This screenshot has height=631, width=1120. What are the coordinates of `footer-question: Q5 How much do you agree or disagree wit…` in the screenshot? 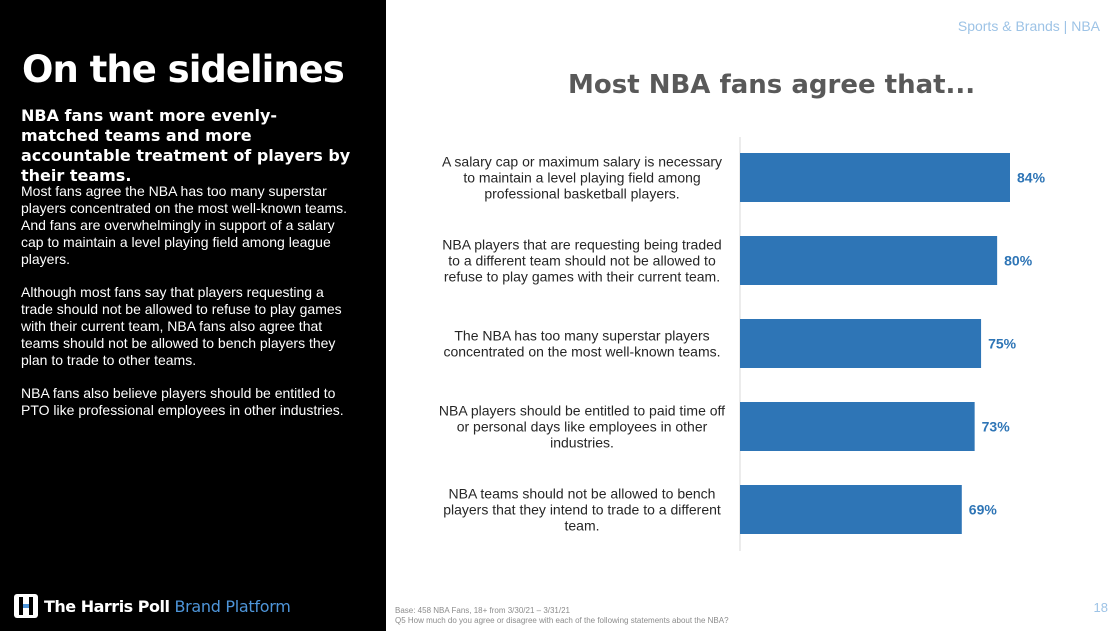 It's located at (562, 620).